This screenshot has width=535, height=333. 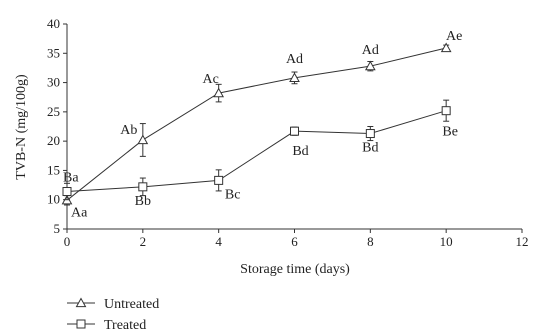 I want to click on point-label: Ba, so click(x=71, y=178).